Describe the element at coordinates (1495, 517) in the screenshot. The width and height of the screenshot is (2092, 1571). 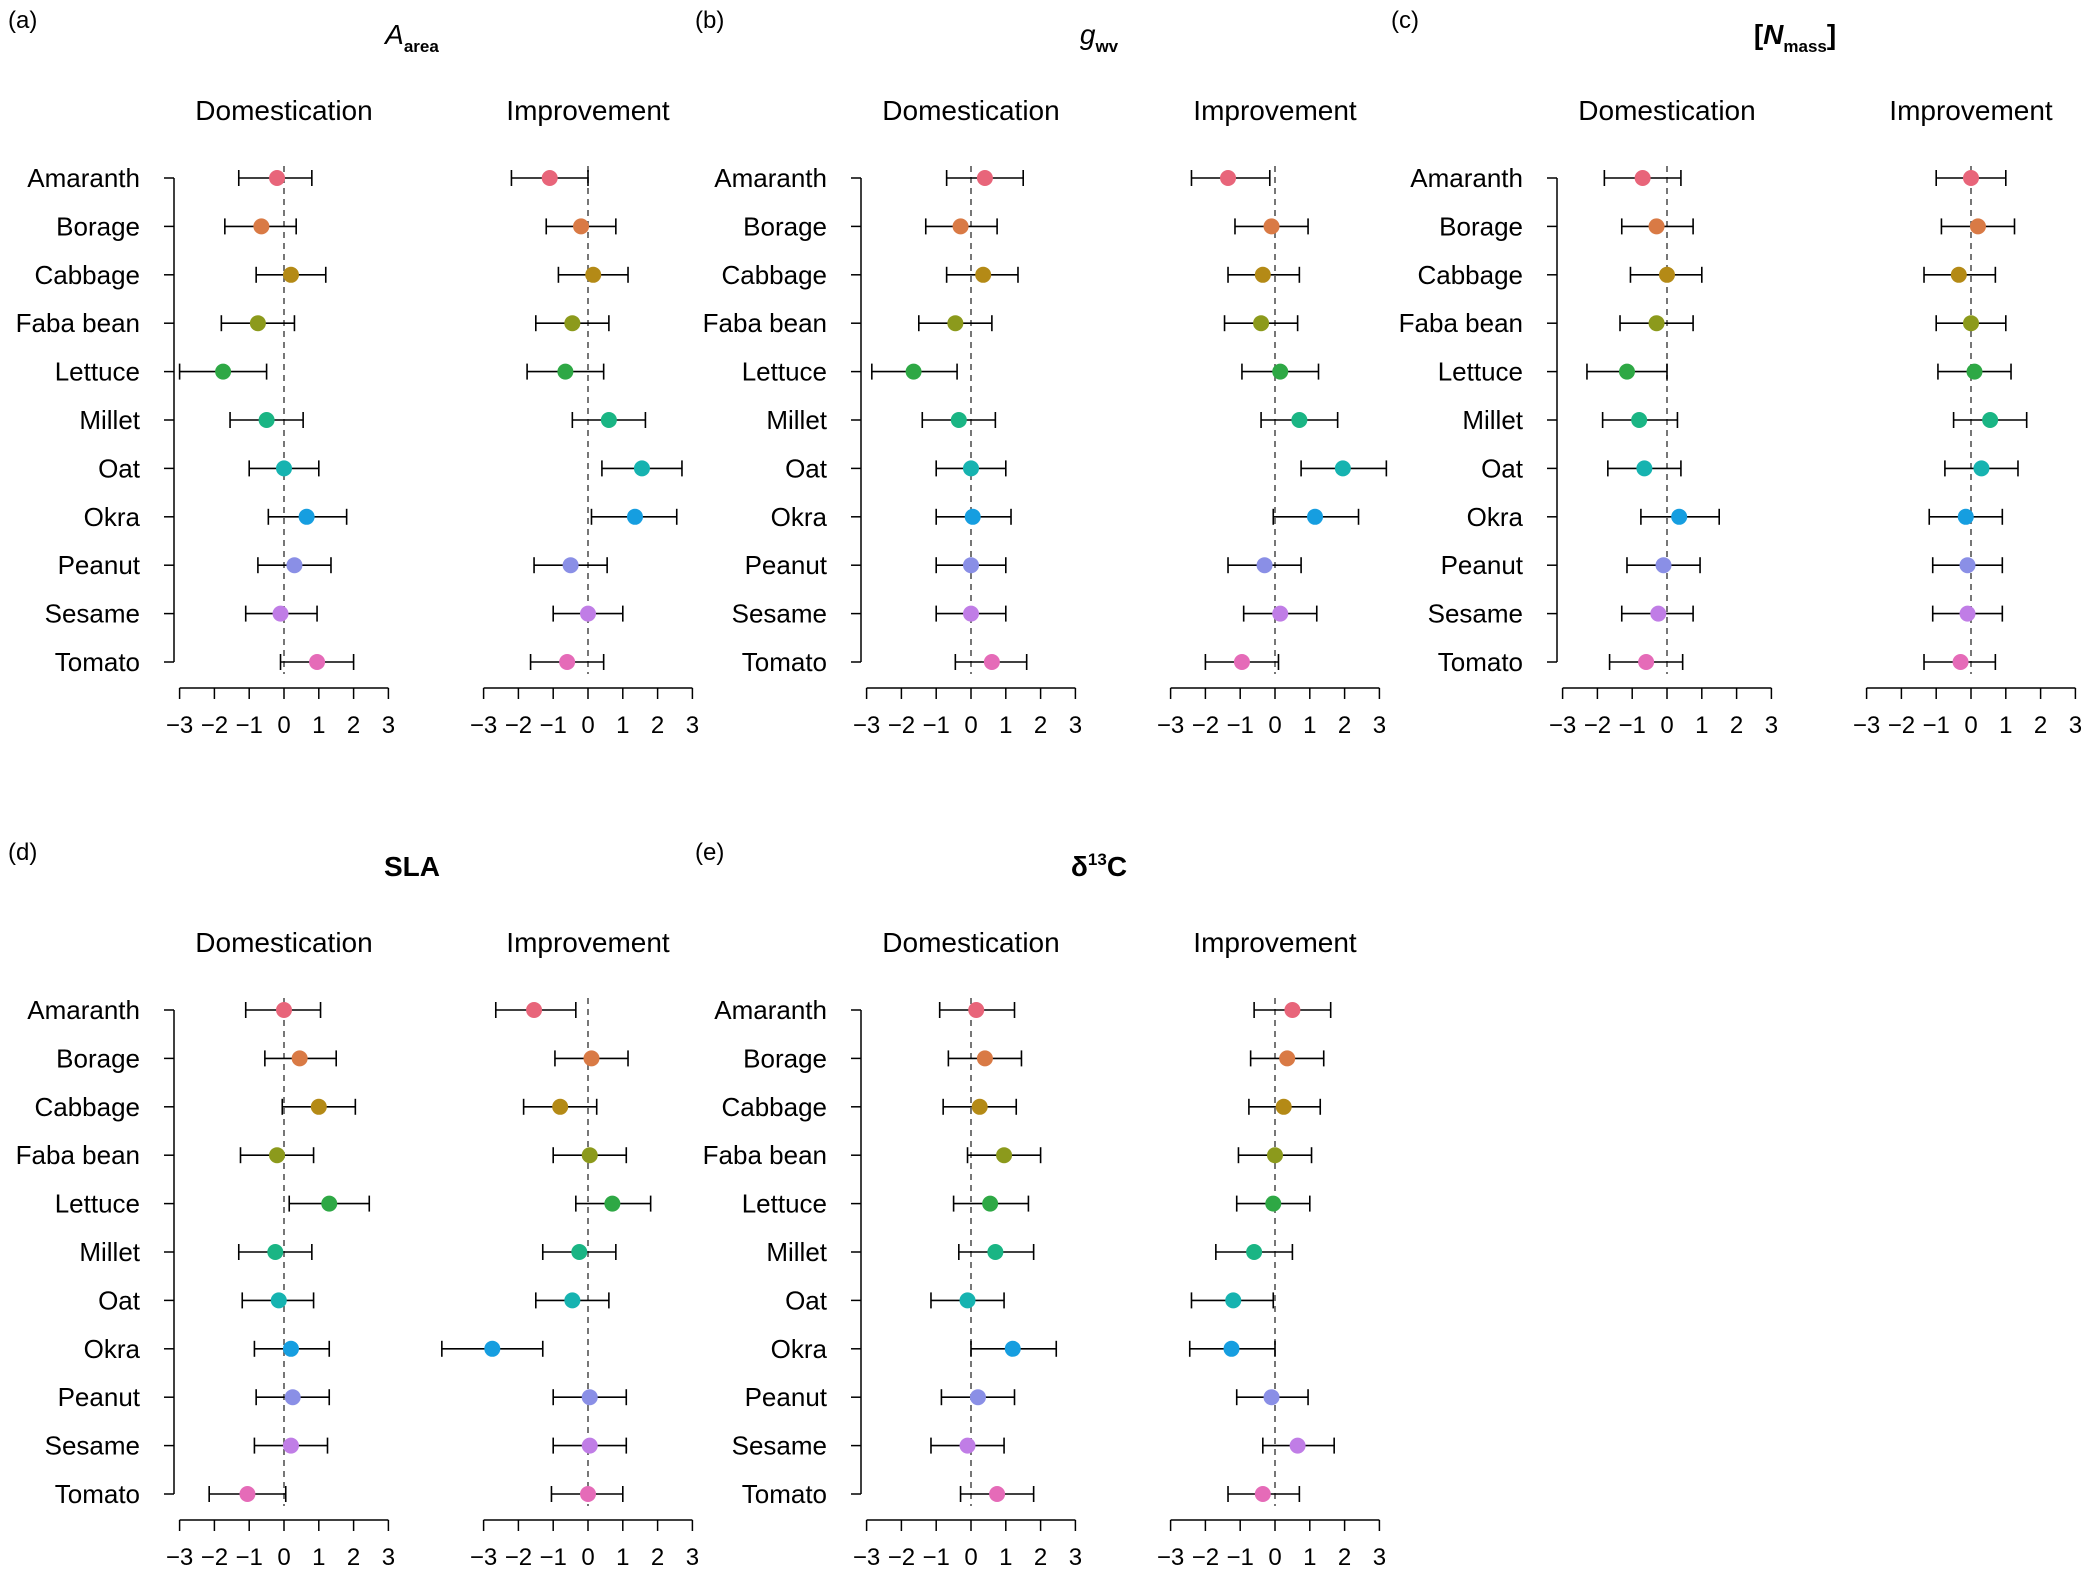
I see `category-label-okra: Okra` at that location.